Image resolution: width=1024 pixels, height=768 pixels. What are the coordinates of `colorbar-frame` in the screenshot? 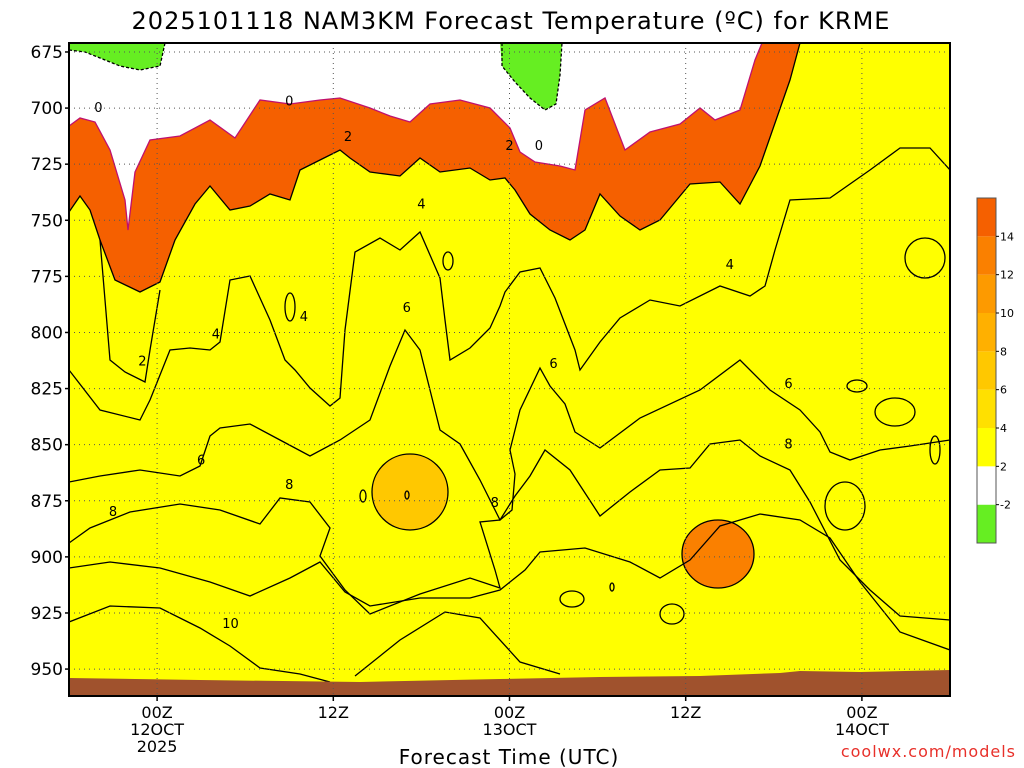 It's located at (986, 370).